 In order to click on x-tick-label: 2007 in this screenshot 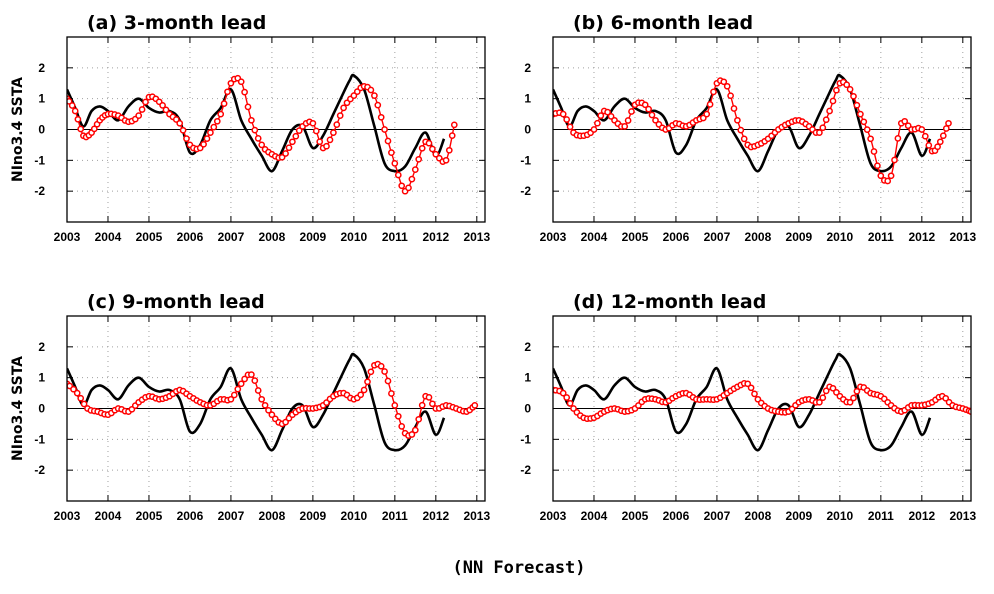, I will do `click(231, 516)`.